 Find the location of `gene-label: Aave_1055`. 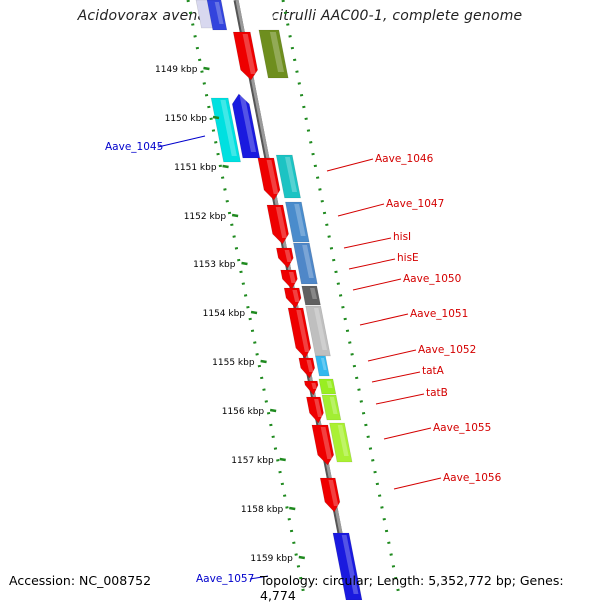

gene-label: Aave_1055 is located at coordinates (462, 428).